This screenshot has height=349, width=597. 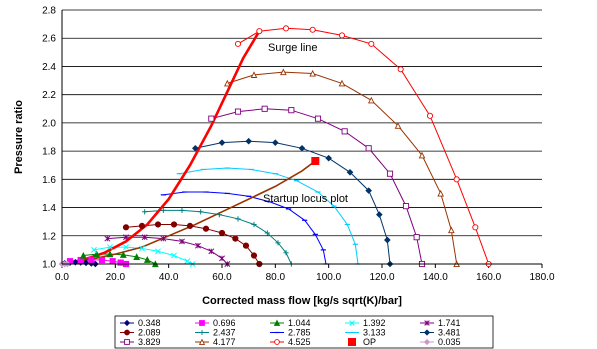 I want to click on legend-item-3.133: 3.133, so click(x=365, y=333).